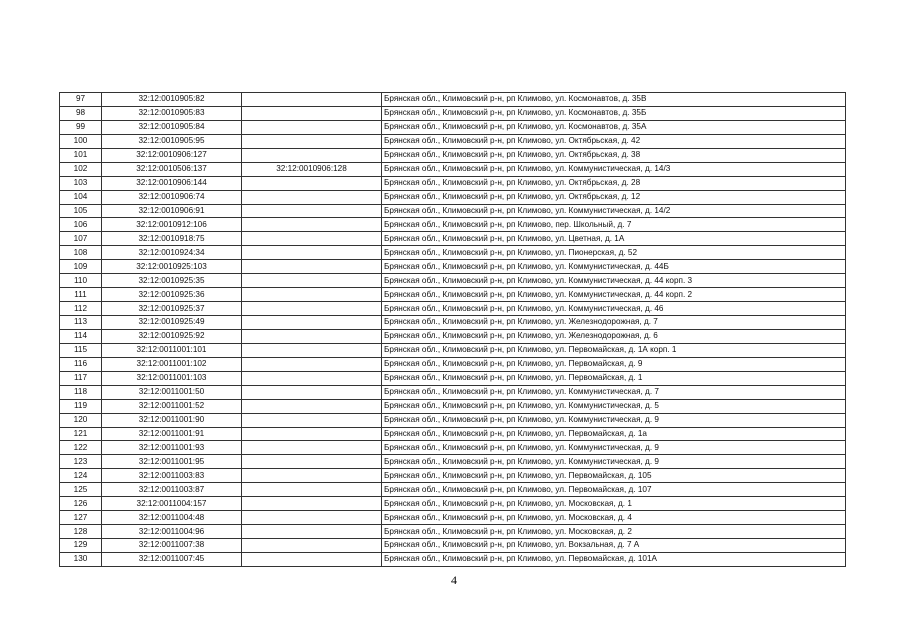 The image size is (905, 640). I want to click on cadastral-number-cell: 32:12:0010925:49, so click(171, 322).